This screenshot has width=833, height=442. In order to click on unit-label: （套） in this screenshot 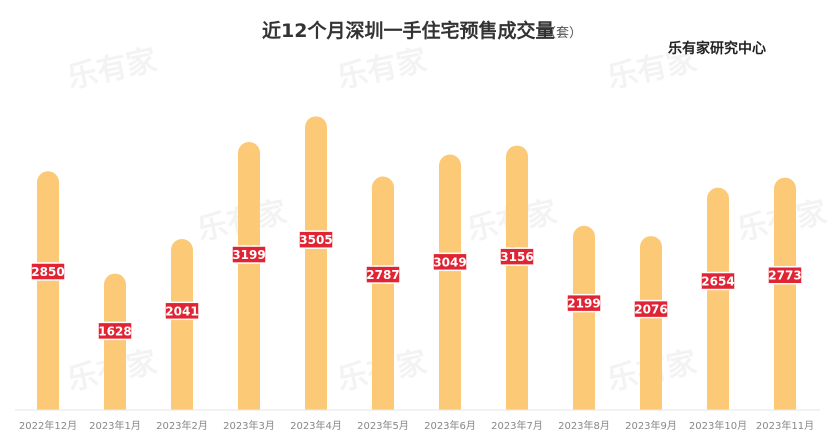, I will do `click(562, 33)`.